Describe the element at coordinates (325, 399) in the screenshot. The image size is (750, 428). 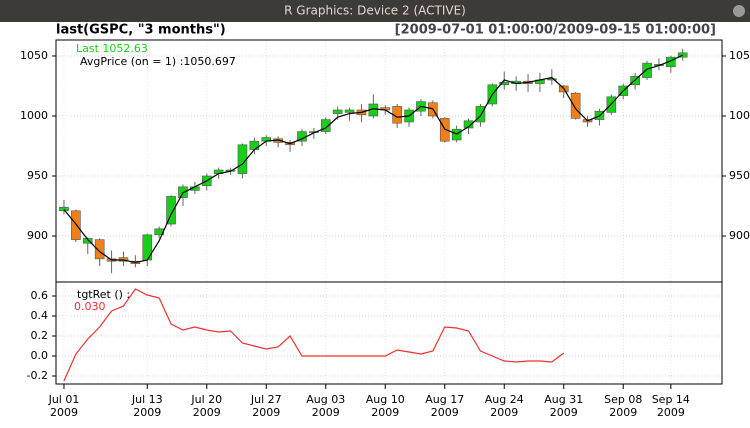
I see `x-tick-label: Aug 03` at that location.